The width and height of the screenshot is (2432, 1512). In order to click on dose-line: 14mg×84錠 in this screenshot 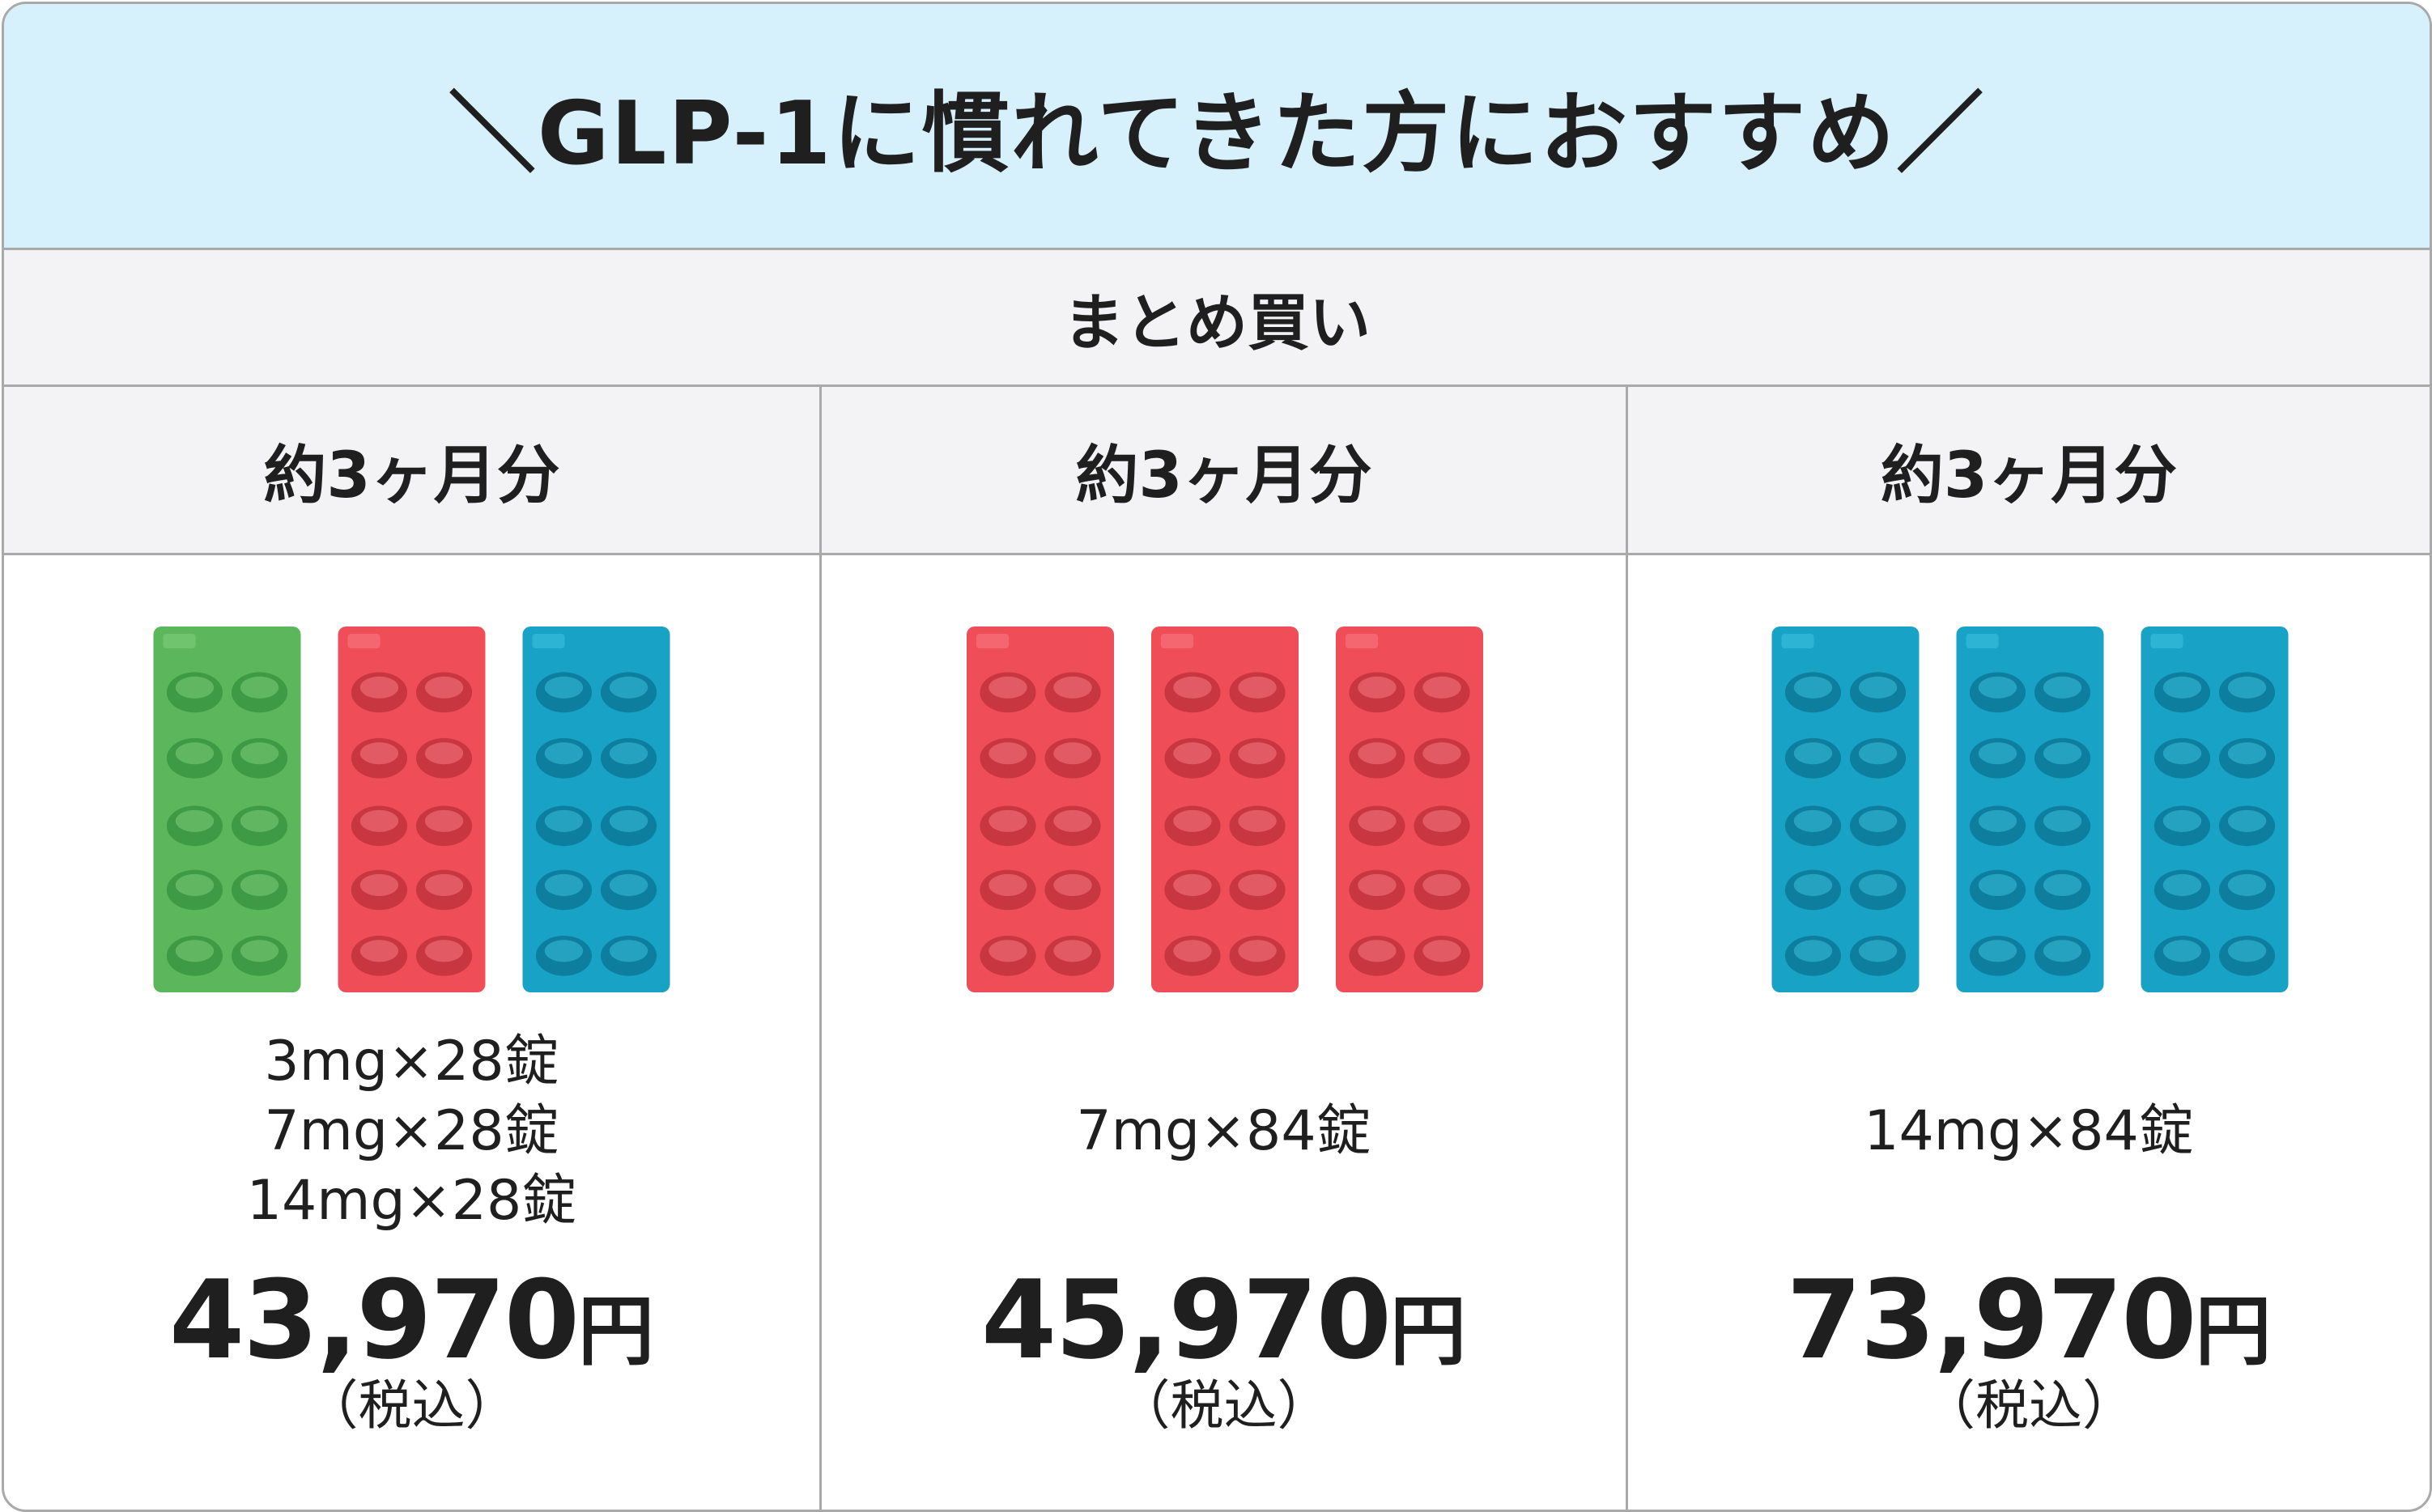, I will do `click(2029, 1131)`.